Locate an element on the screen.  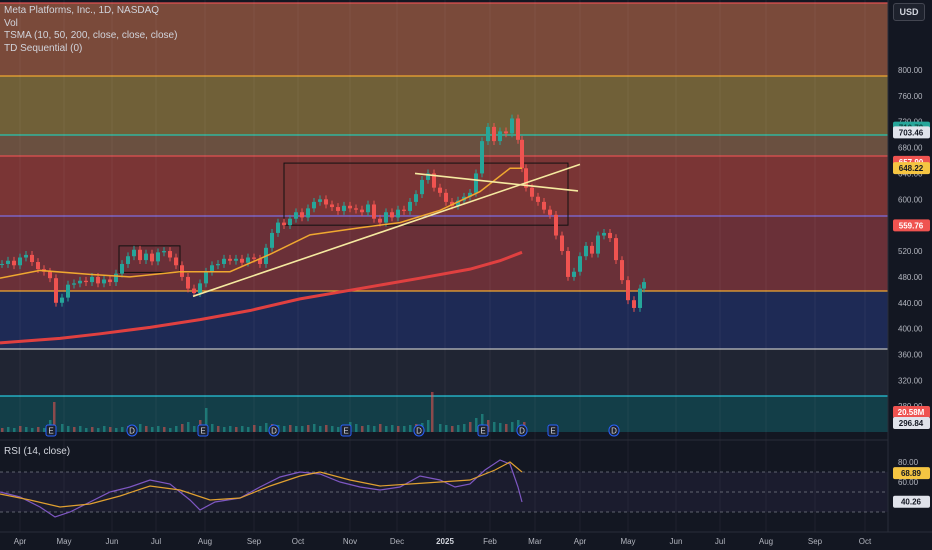
time-axis-label: Apr is located at coordinates (580, 541).